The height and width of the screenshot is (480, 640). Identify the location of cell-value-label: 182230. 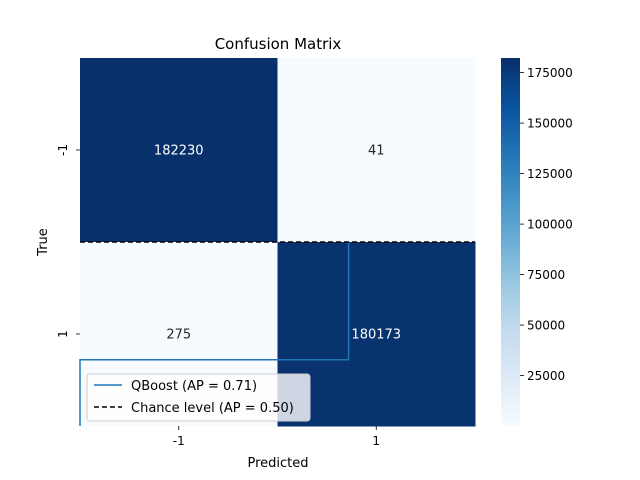
(179, 151).